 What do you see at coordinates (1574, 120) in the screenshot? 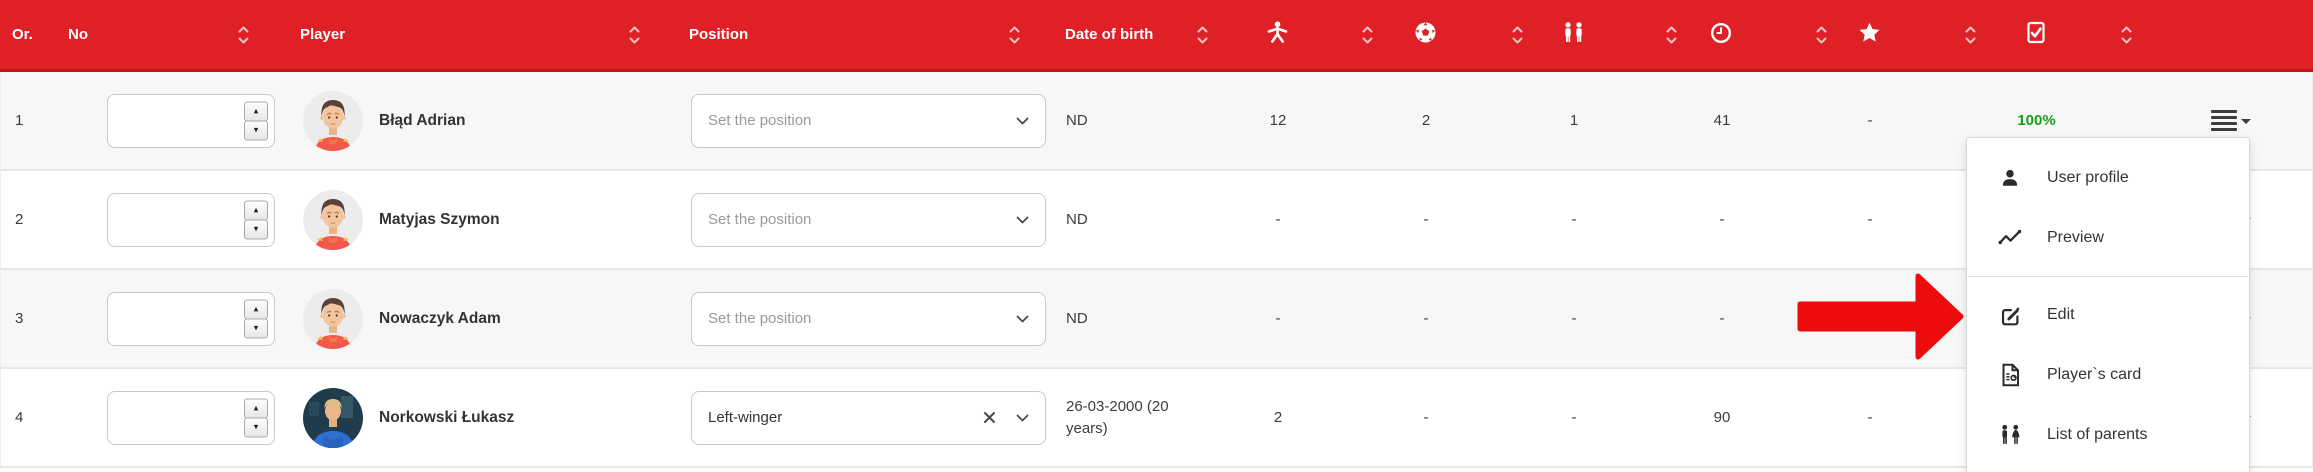
I see `parents-stat: 1` at bounding box center [1574, 120].